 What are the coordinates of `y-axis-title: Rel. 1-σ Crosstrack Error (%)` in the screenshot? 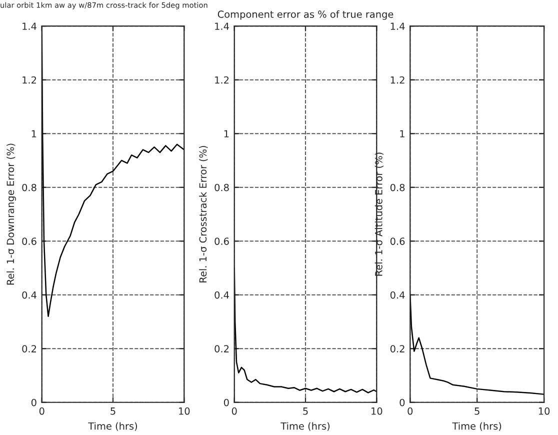 It's located at (203, 214).